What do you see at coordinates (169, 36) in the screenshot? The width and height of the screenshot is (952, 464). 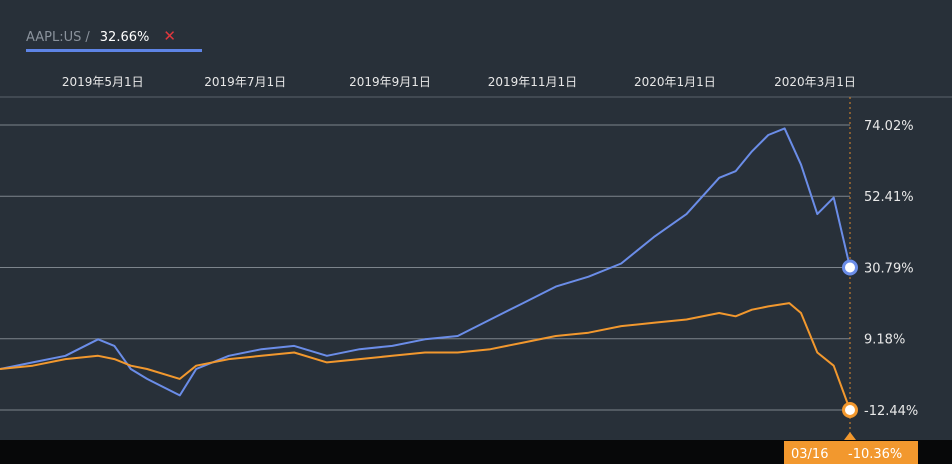 I see `close-icon: ✕` at bounding box center [169, 36].